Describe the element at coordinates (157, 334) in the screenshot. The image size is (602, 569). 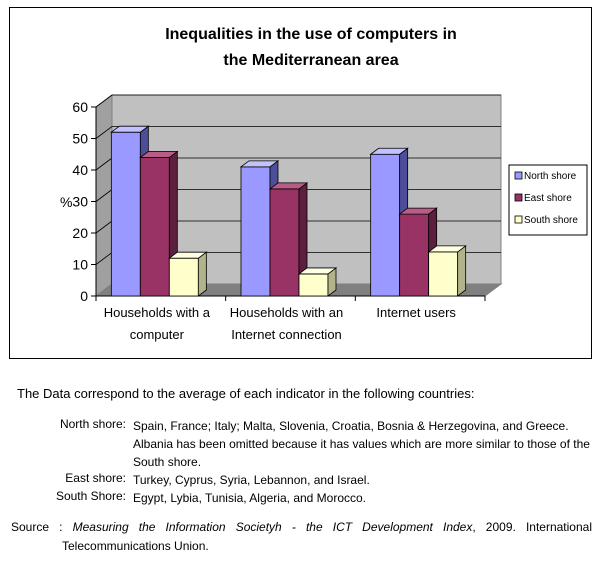
I see `x-tick-label: computer` at that location.